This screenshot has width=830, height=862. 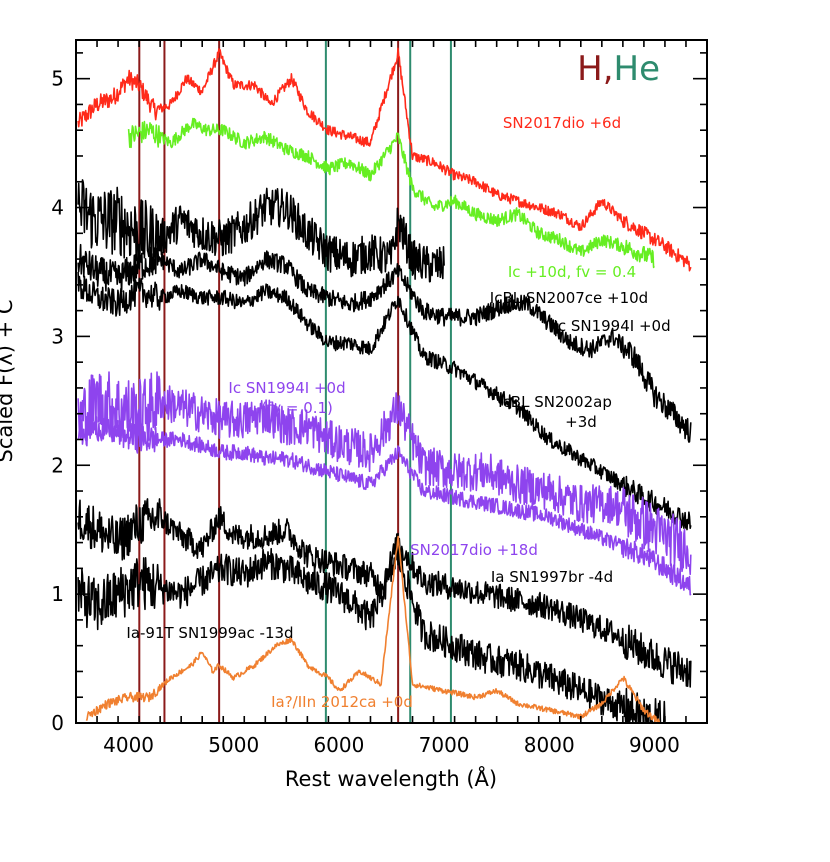 I want to click on svg-text: H,He, so click(x=618, y=69).